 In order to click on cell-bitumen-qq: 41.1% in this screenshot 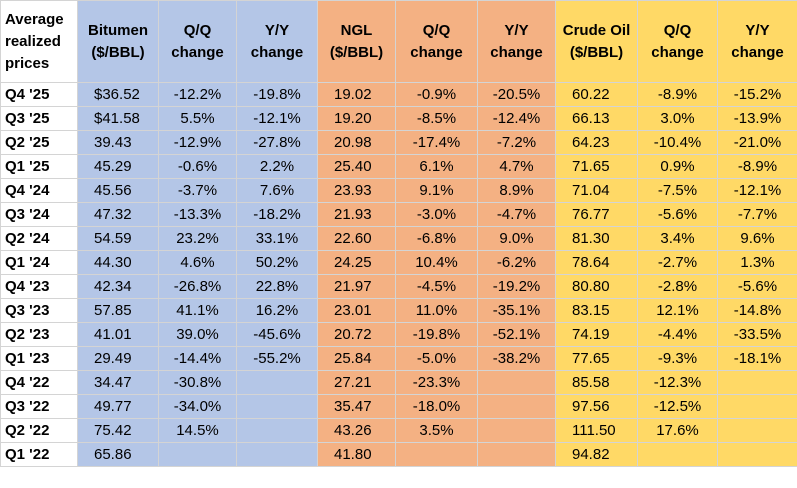, I will do `click(197, 310)`.